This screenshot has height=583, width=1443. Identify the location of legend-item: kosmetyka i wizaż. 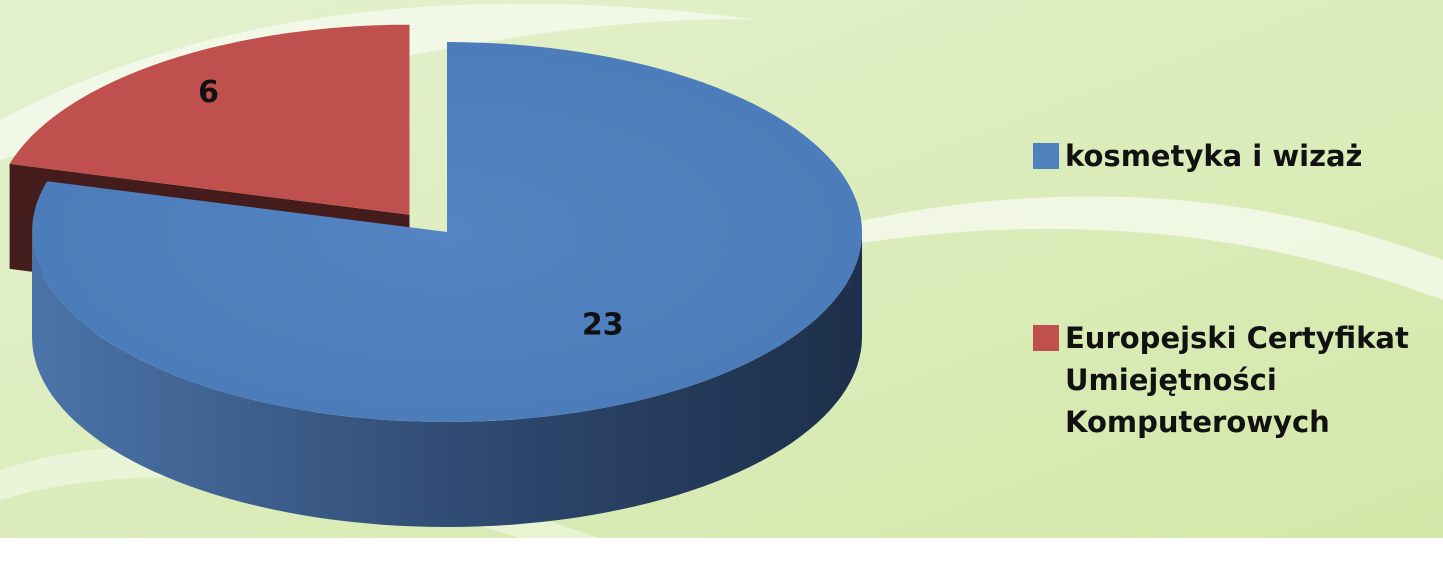
(1238, 156).